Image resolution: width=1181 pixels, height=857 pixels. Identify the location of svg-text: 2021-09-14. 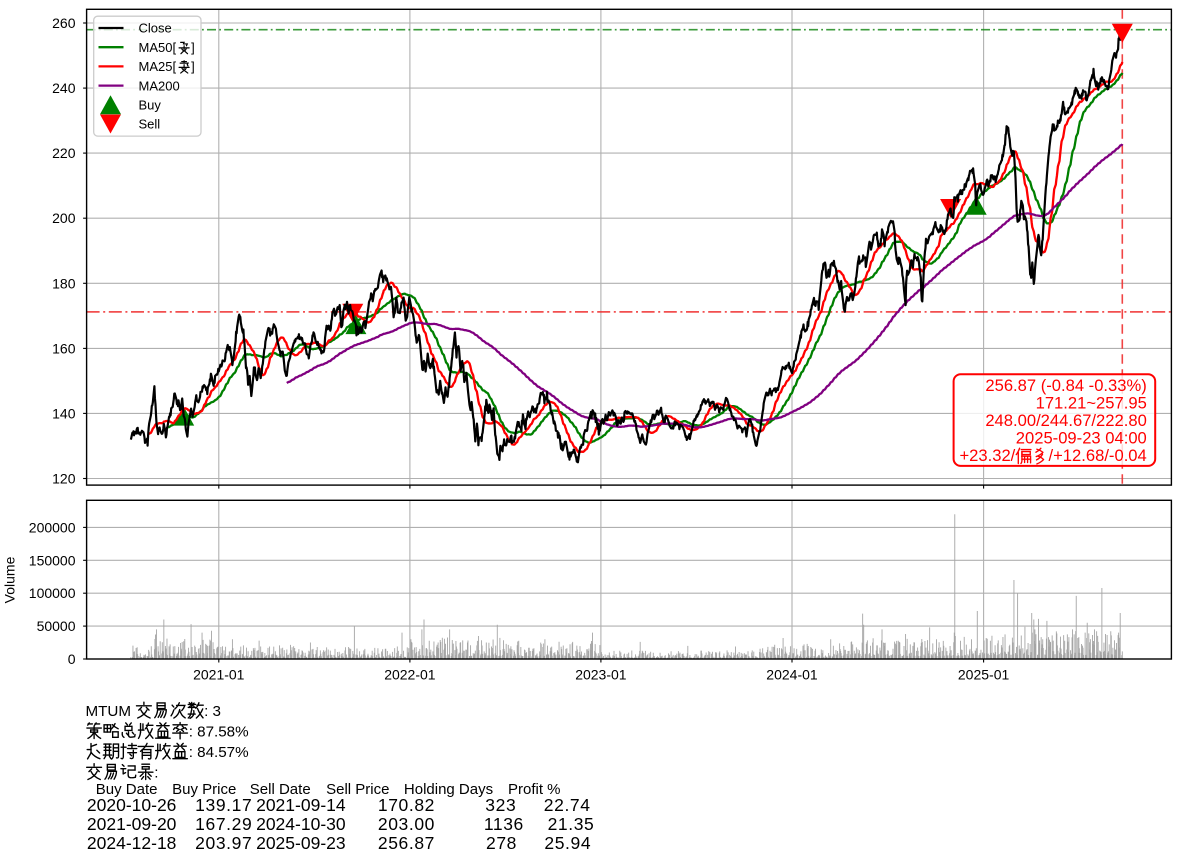
(301, 805).